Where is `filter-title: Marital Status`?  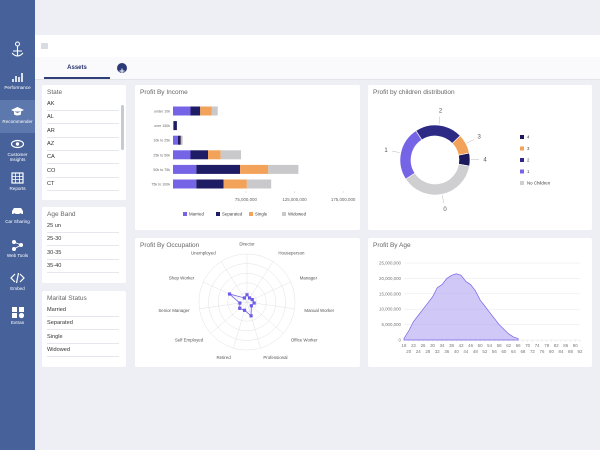 filter-title: Marital Status is located at coordinates (67, 298).